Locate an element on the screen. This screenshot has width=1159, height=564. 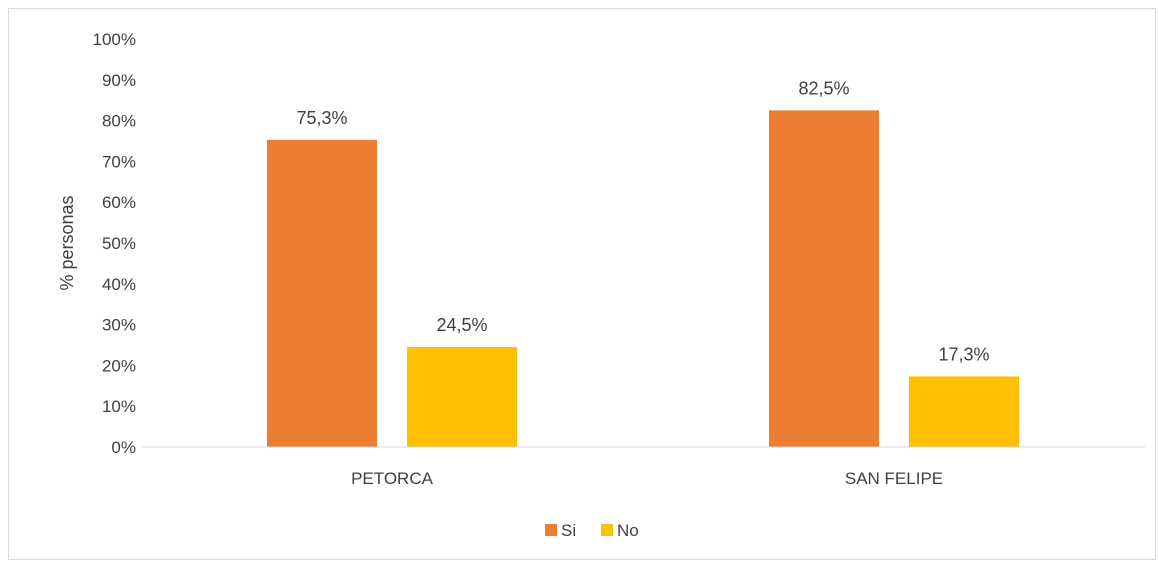
y-tick-label: 50% is located at coordinates (119, 243).